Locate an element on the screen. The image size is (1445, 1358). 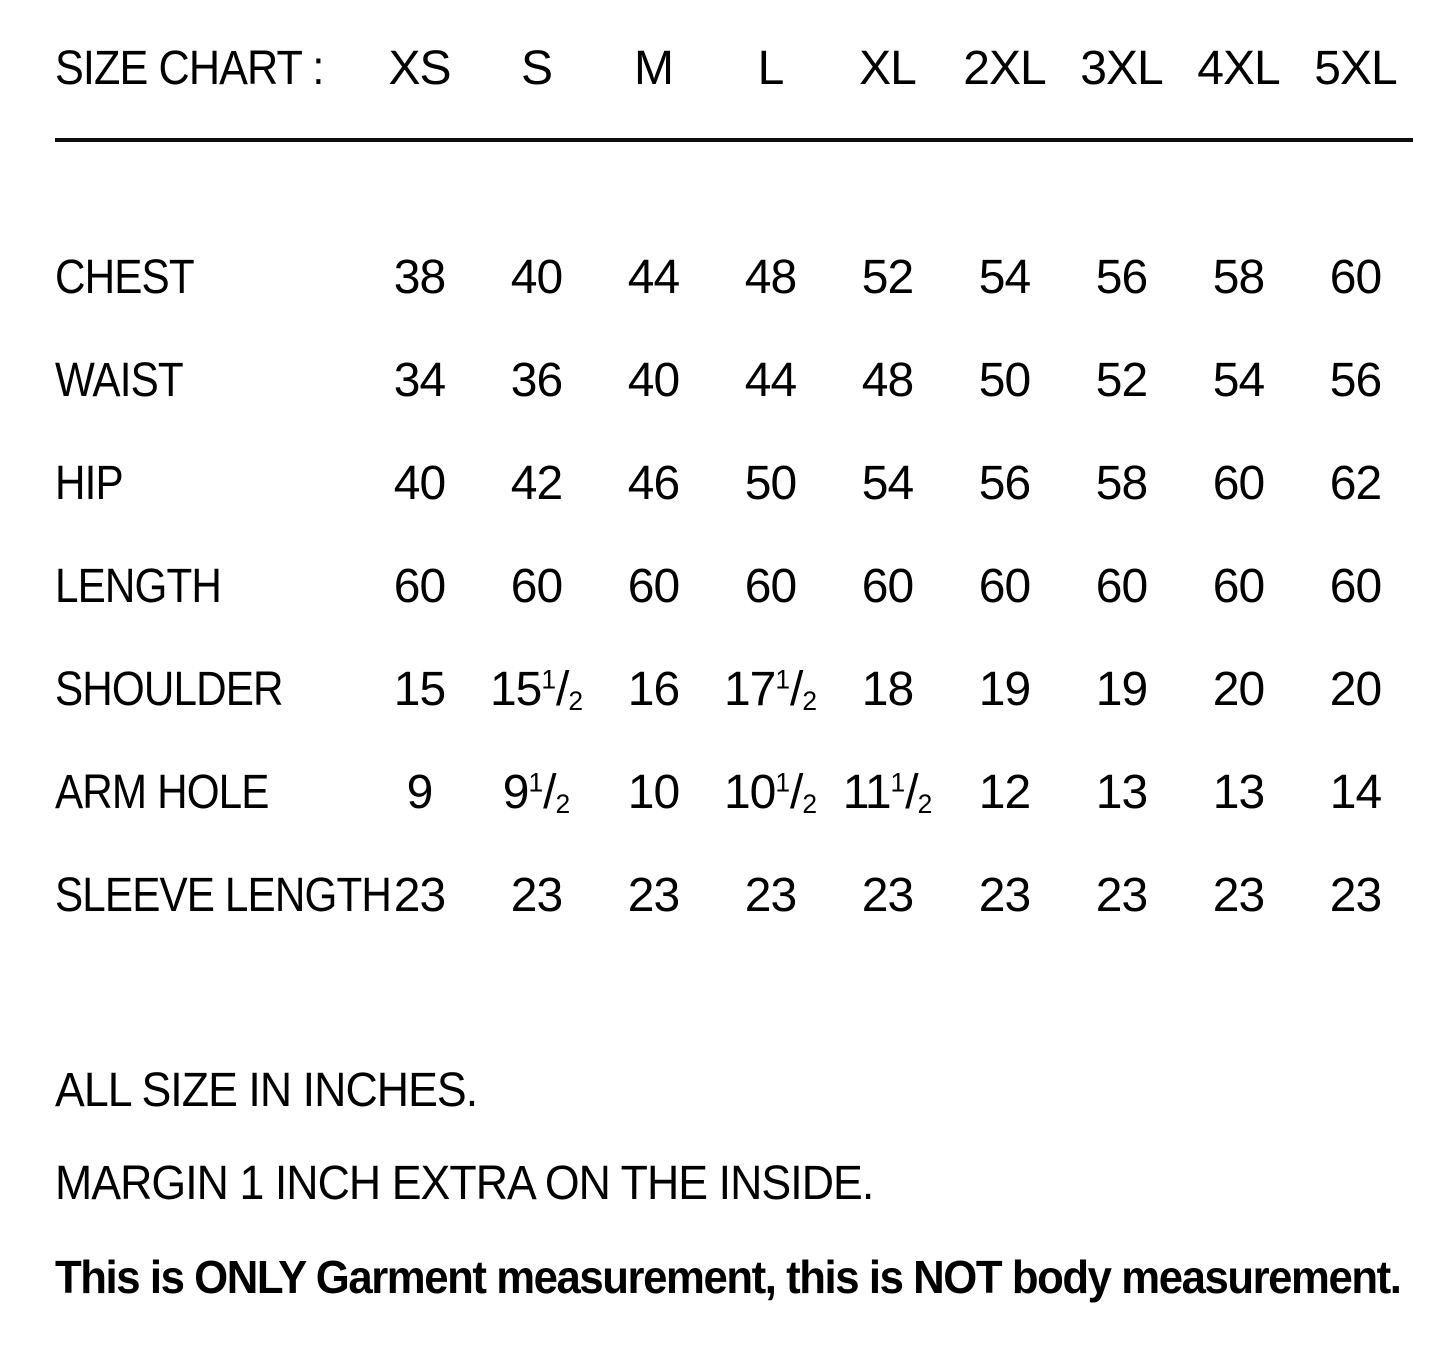
measurement-value: 10 is located at coordinates (653, 792).